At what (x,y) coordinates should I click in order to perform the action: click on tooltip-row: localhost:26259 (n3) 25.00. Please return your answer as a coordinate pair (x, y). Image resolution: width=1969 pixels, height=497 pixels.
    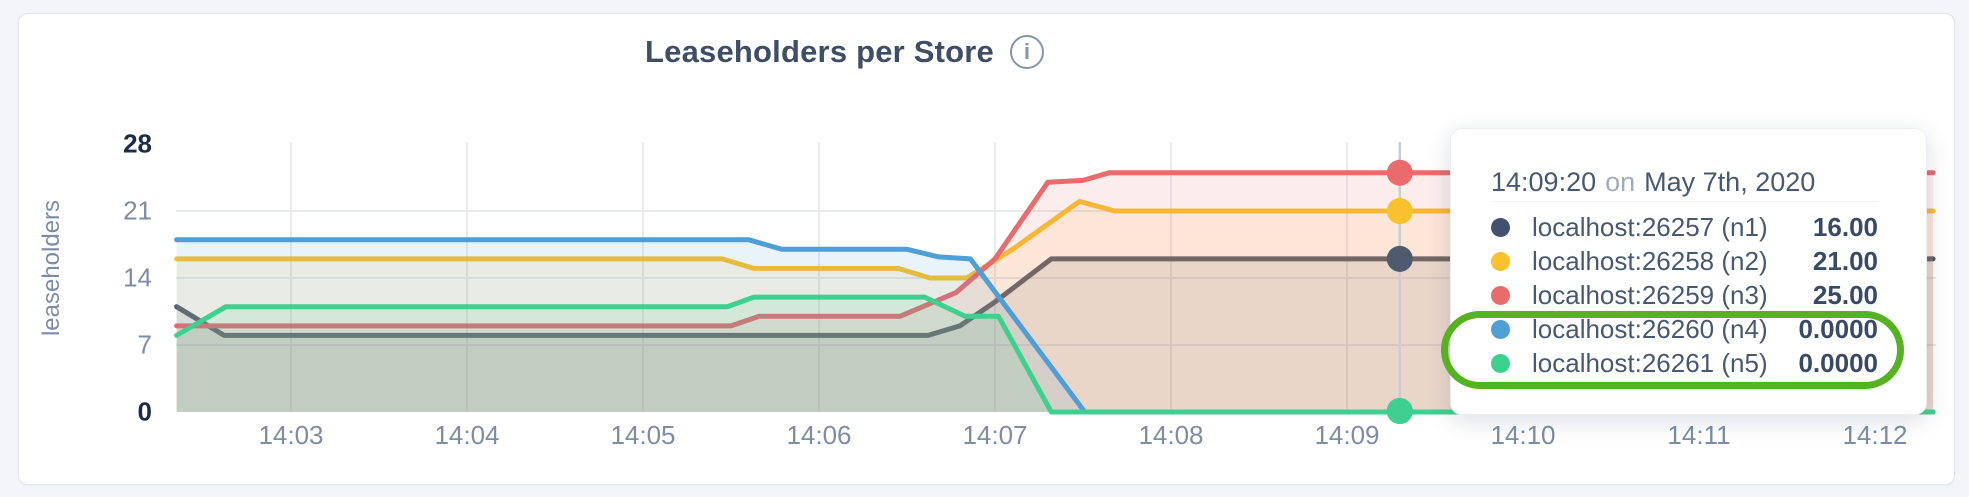
    Looking at the image, I should click on (1684, 295).